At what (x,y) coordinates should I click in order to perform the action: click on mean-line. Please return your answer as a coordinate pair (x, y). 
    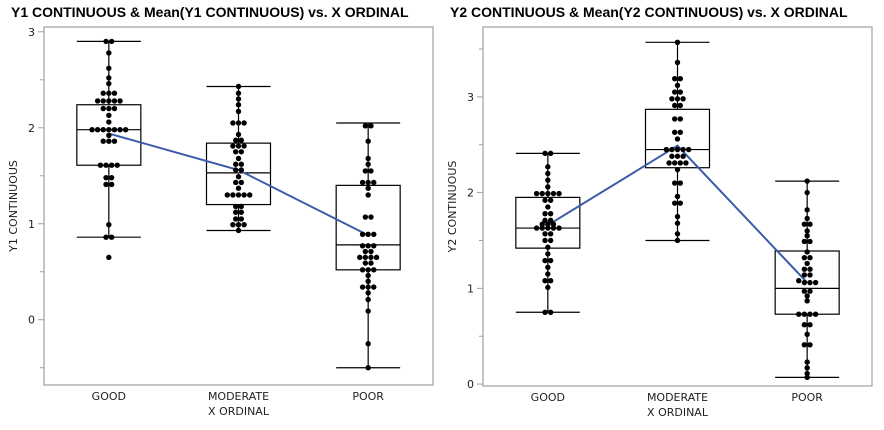
    Looking at the image, I should click on (238, 184).